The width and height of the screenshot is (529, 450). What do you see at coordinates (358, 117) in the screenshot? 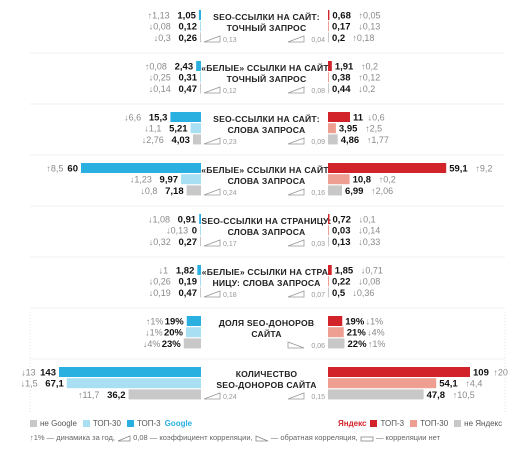
I see `yandex-value-label: 11` at bounding box center [358, 117].